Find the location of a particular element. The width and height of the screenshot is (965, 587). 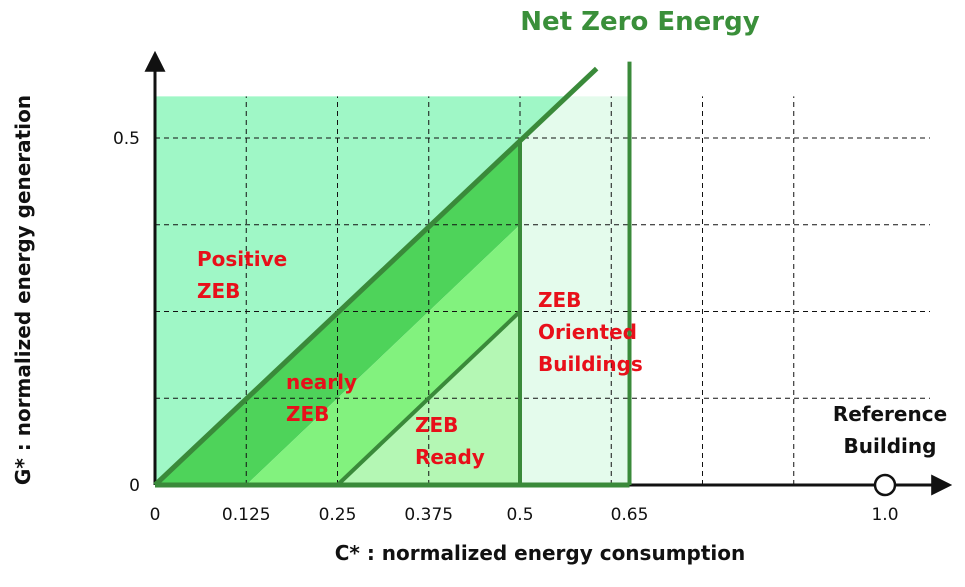

region-label: Buildings is located at coordinates (590, 364).